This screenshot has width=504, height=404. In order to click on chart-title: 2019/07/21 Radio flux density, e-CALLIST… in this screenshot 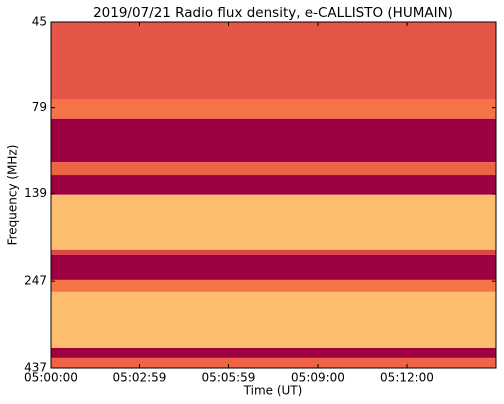, I will do `click(273, 13)`.